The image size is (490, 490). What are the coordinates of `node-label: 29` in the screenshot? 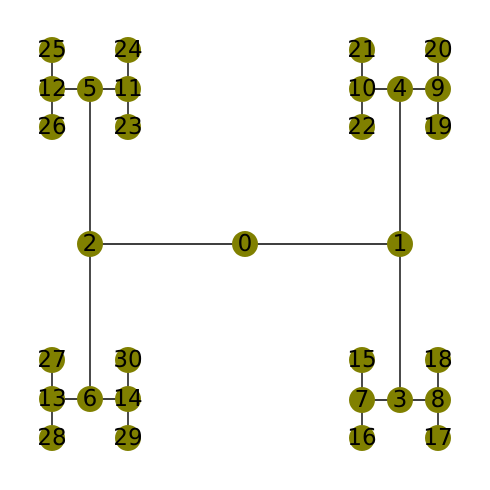 It's located at (127, 438).